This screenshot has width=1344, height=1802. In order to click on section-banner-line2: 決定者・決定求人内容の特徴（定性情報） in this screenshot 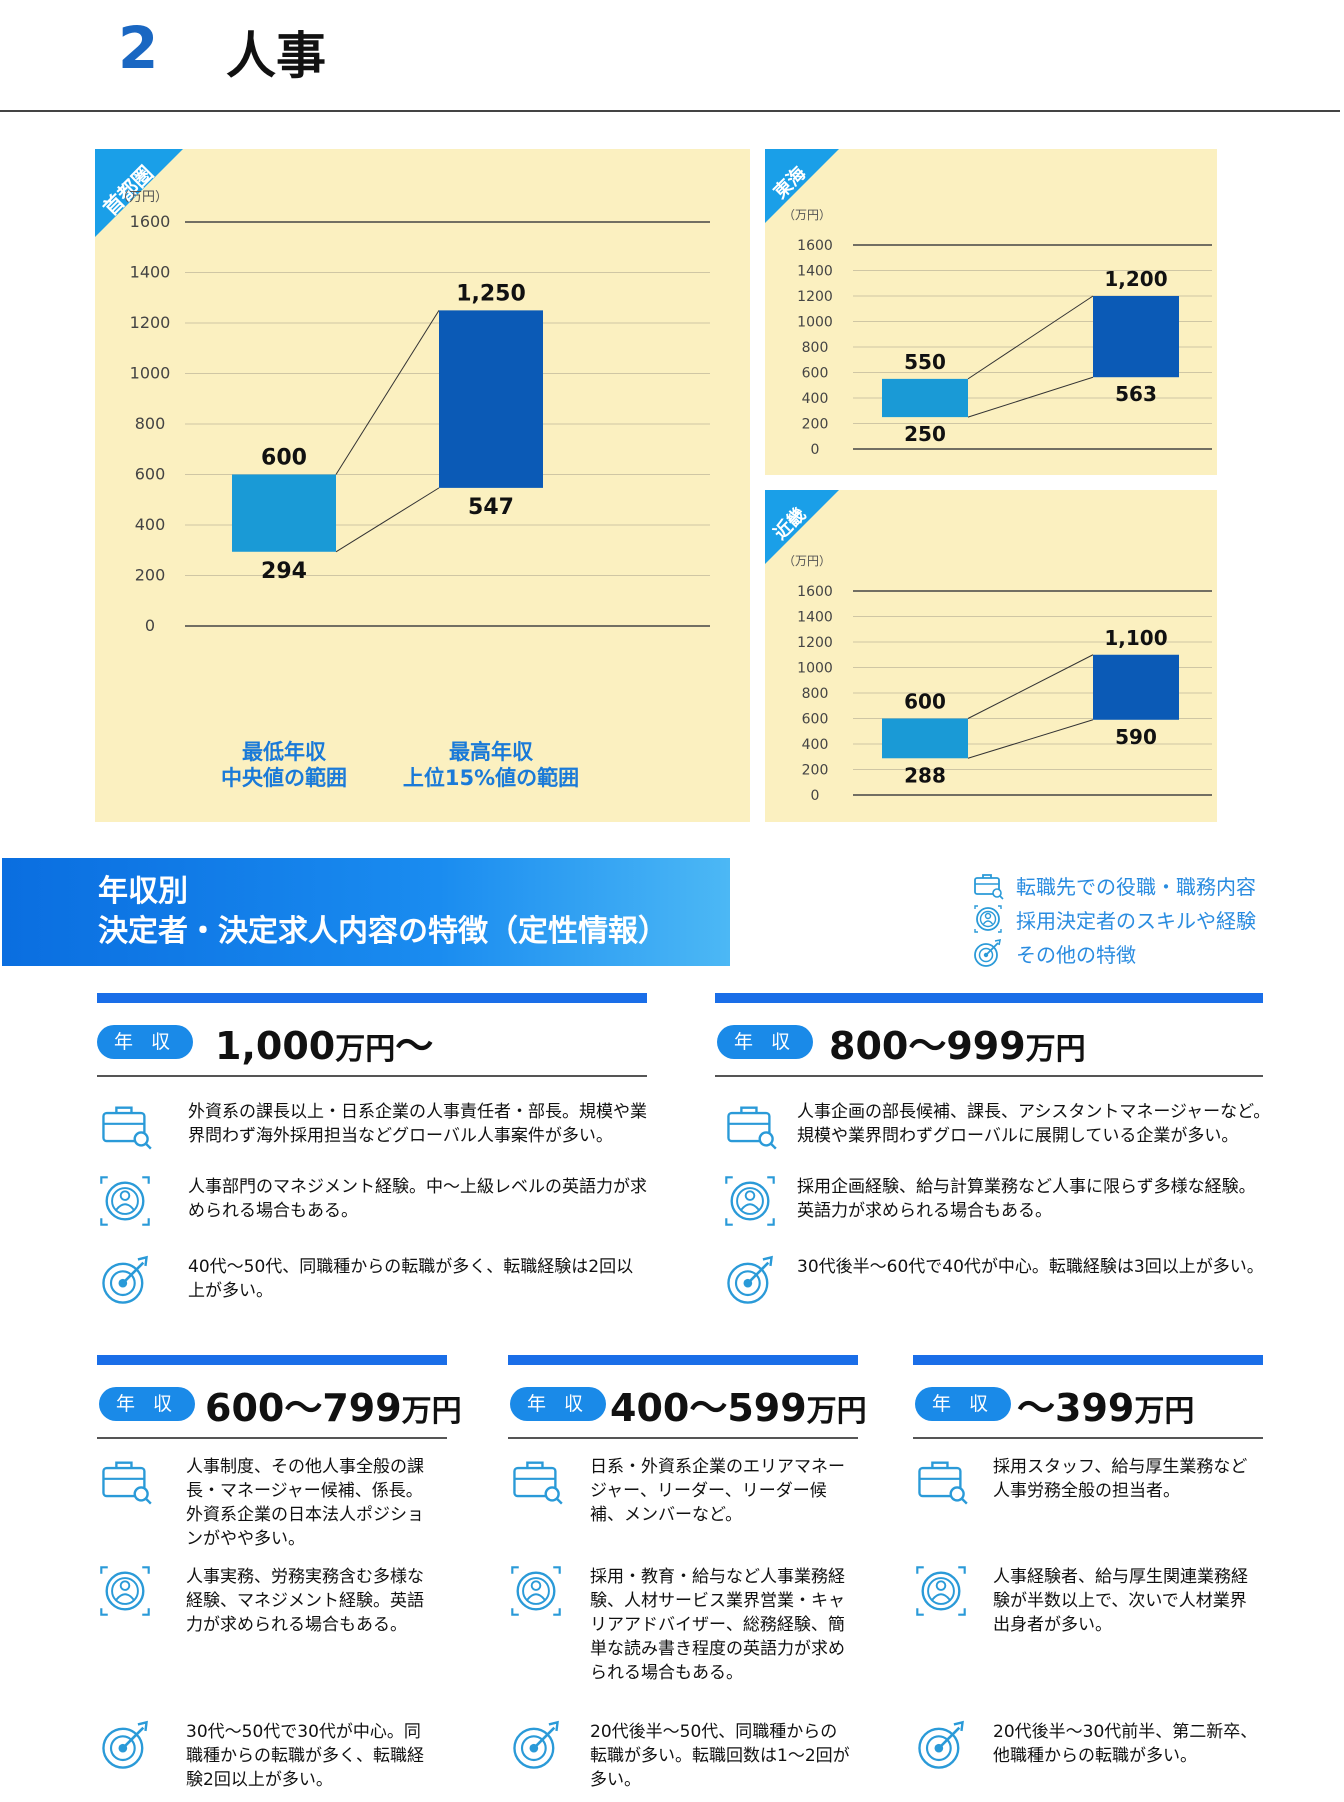, I will do `click(383, 931)`.